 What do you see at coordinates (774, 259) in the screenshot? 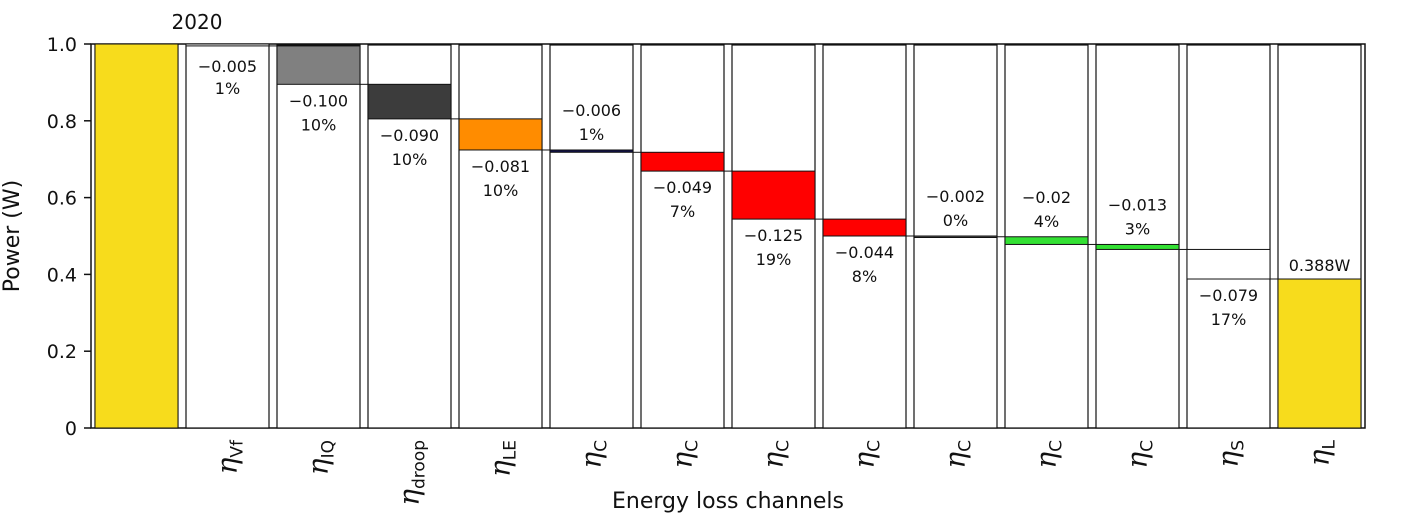
I see `data-label-percent: 19%` at bounding box center [774, 259].